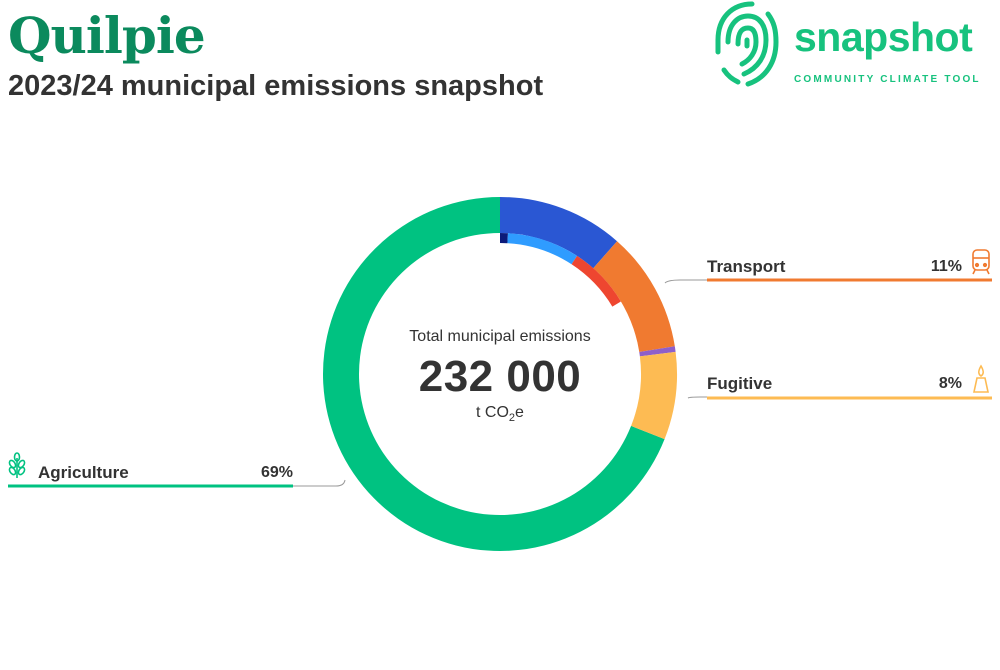  I want to click on agriculture-leader-line, so click(319, 483).